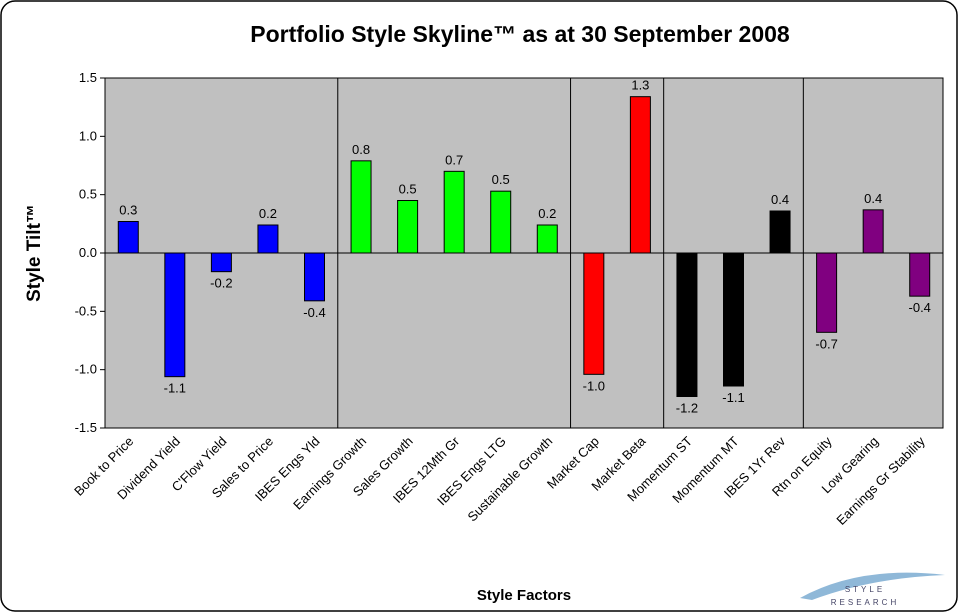  Describe the element at coordinates (88, 135) in the screenshot. I see `y-tick-label: 1.0` at that location.